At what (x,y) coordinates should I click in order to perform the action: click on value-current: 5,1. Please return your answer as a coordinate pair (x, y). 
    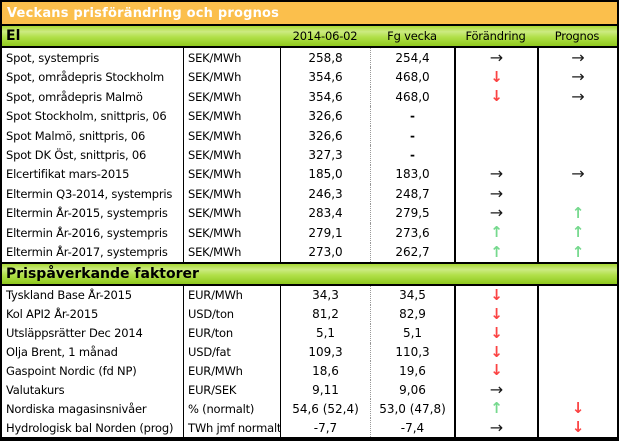
    Looking at the image, I should click on (325, 333).